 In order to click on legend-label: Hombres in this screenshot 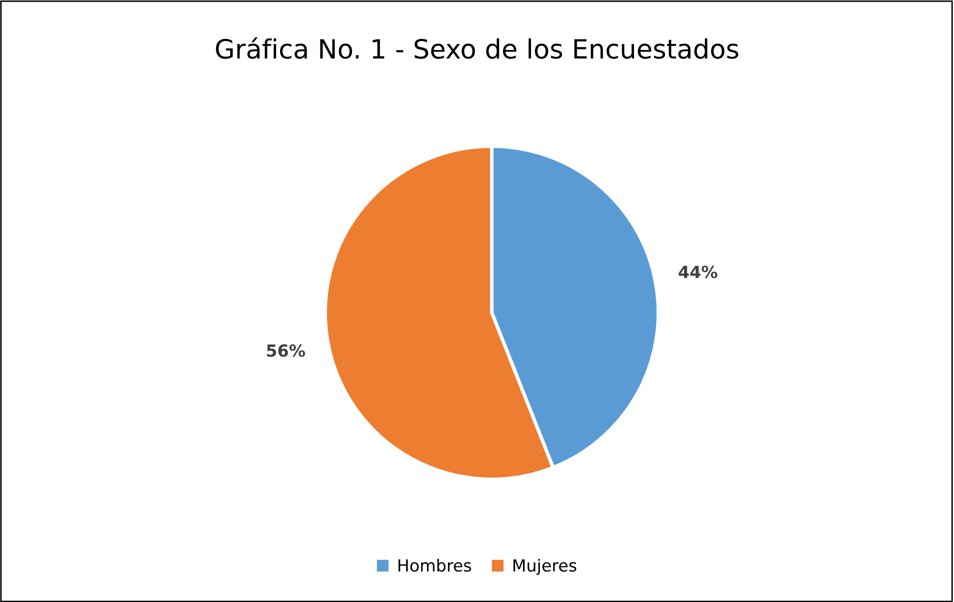, I will do `click(435, 565)`.